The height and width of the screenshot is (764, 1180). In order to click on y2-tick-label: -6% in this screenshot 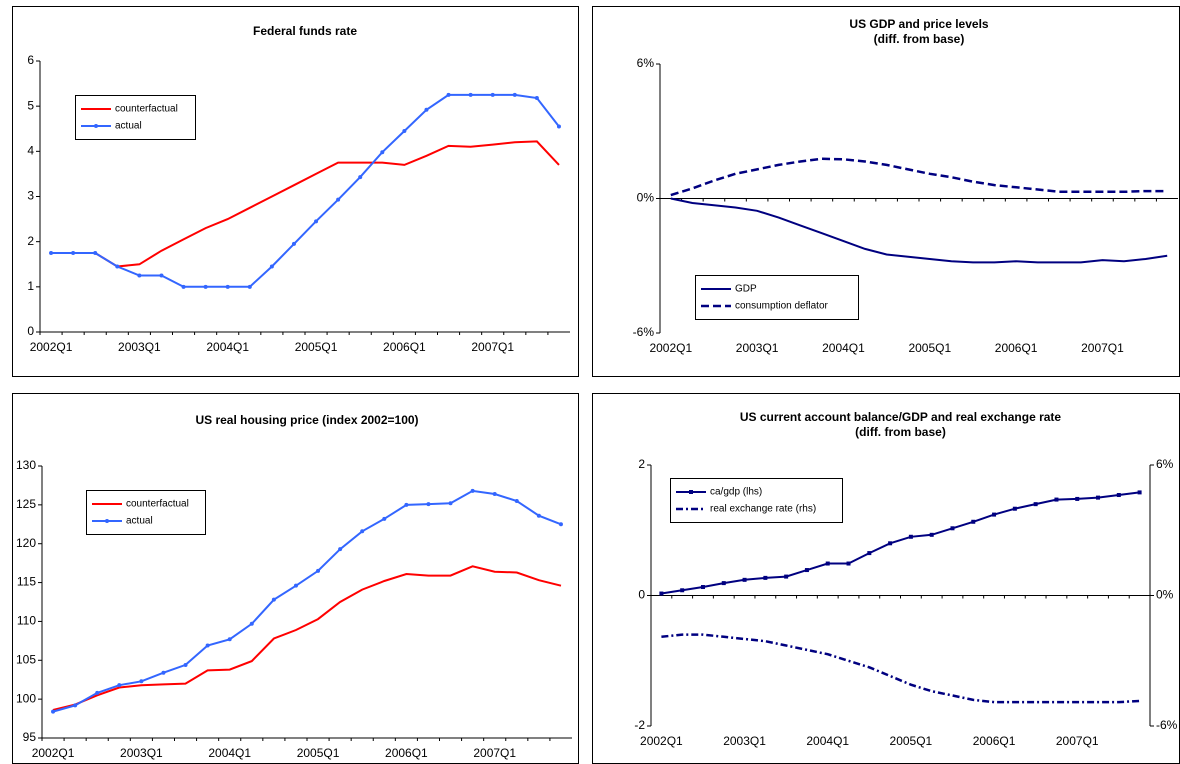, I will do `click(1167, 725)`.